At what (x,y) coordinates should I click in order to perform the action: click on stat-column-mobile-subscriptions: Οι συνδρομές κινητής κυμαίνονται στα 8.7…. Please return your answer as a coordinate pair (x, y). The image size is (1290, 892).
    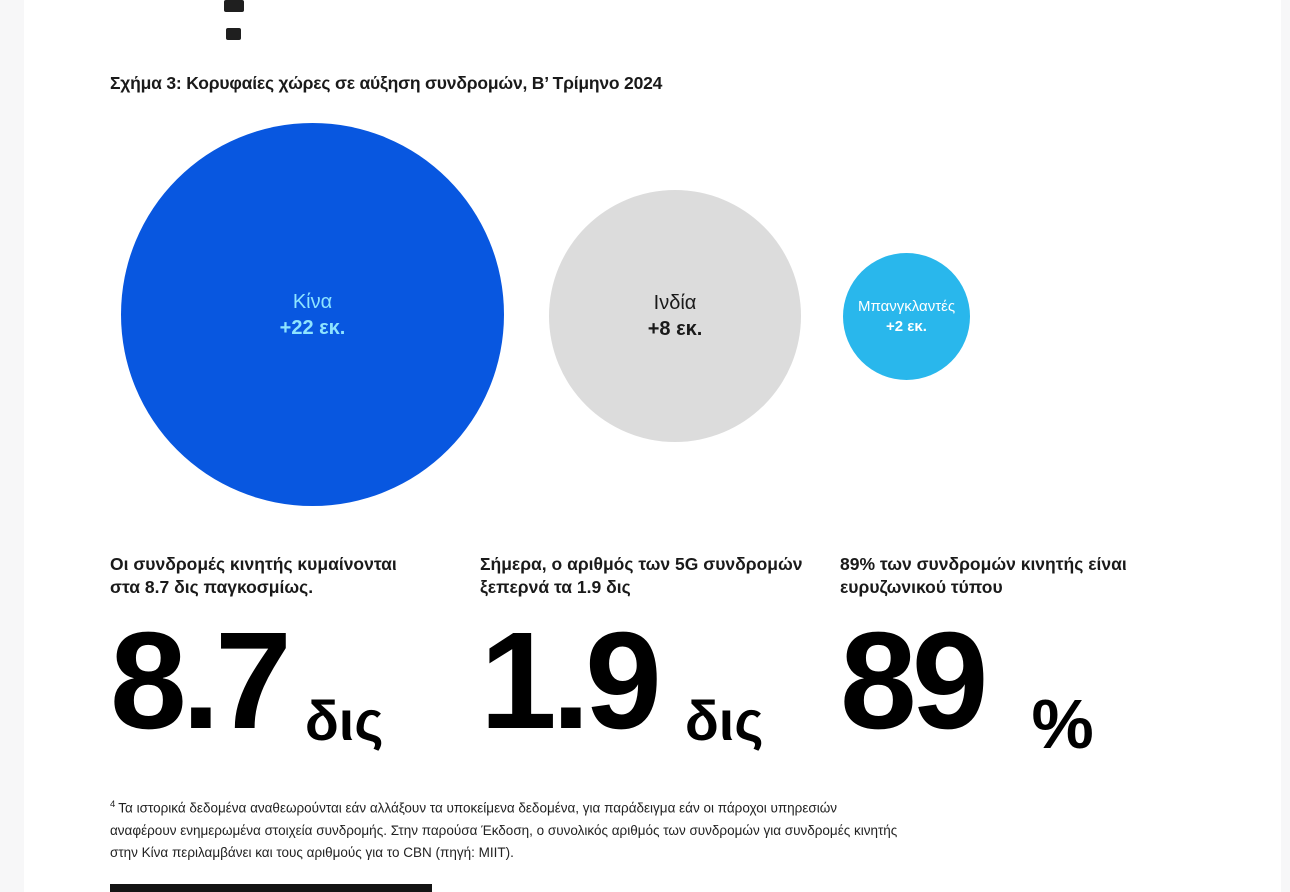
    Looking at the image, I should click on (253, 655).